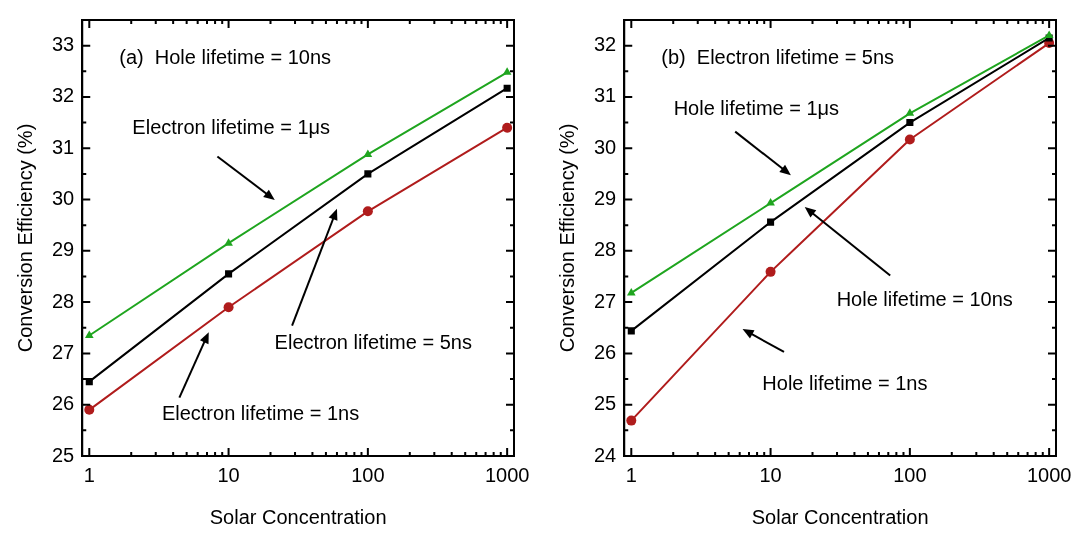 Image resolution: width=1084 pixels, height=540 pixels. What do you see at coordinates (605, 454) in the screenshot?
I see `y-tick-label: 24` at bounding box center [605, 454].